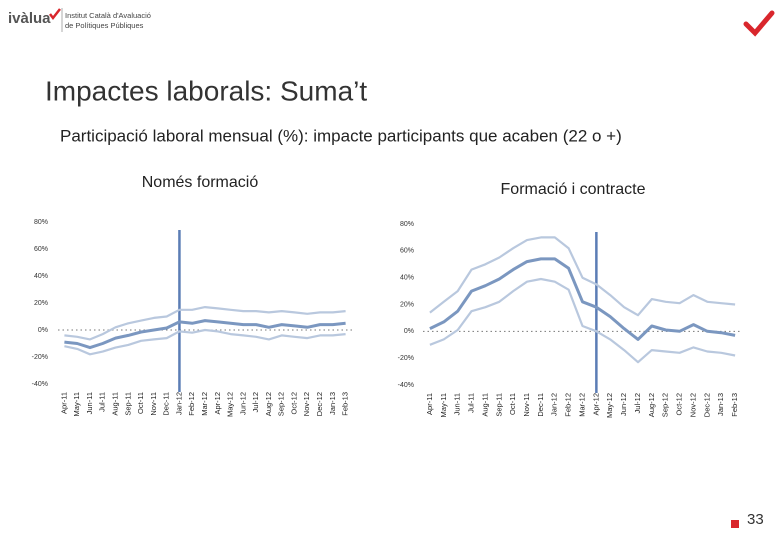 This screenshot has width=780, height=540. What do you see at coordinates (735, 524) in the screenshot?
I see `page-icon` at bounding box center [735, 524].